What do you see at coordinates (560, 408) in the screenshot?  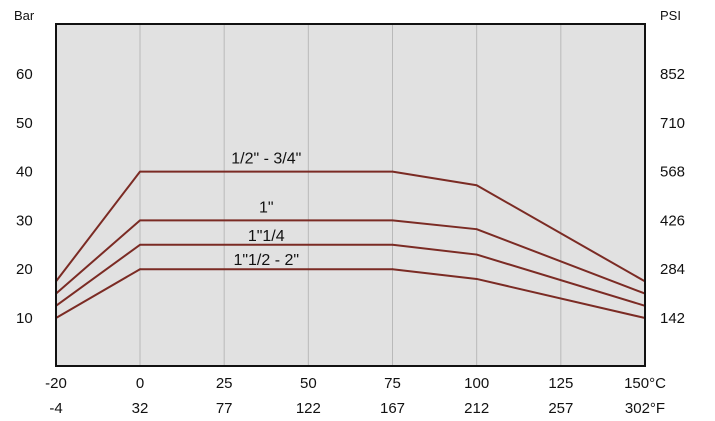 I see `x-tick-fahrenheit-257: 257` at bounding box center [560, 408].